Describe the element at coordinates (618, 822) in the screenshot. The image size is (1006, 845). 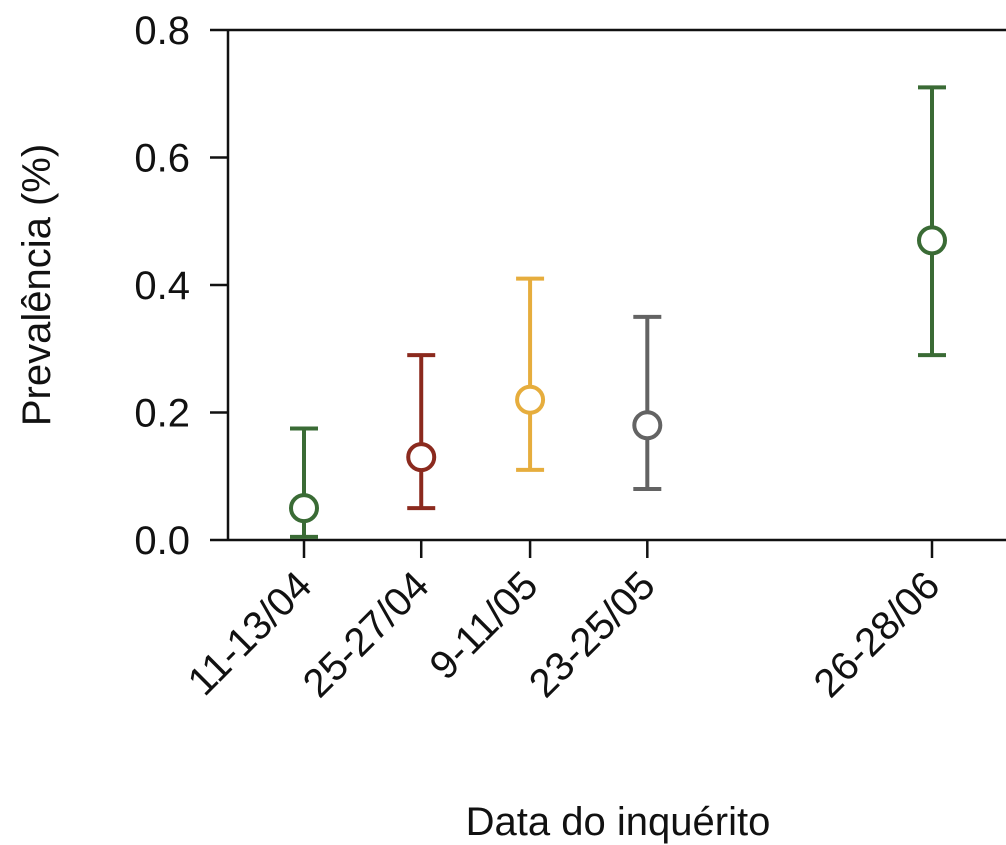
I see `x-axis-title: Data do inquérito` at that location.